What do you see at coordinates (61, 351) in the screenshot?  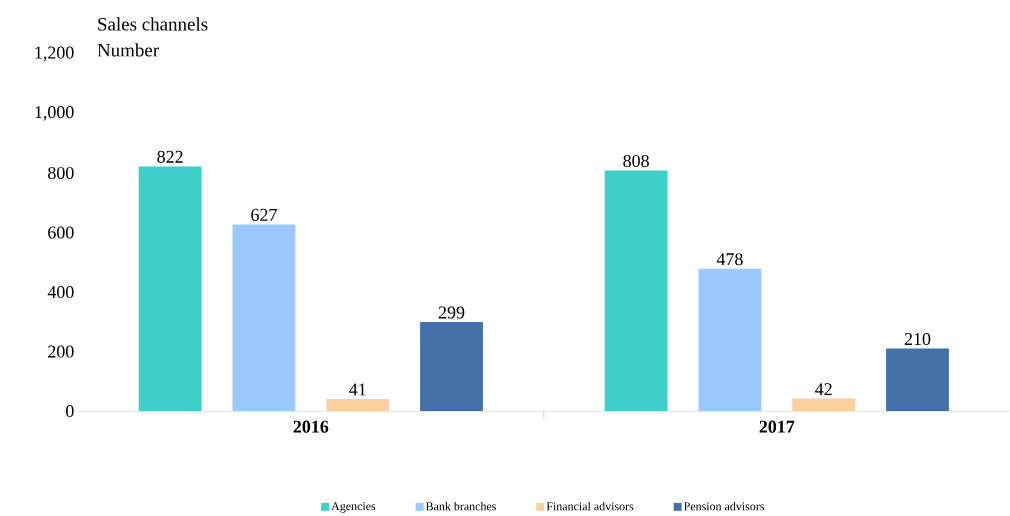 I see `y-tick-label: 200` at bounding box center [61, 351].